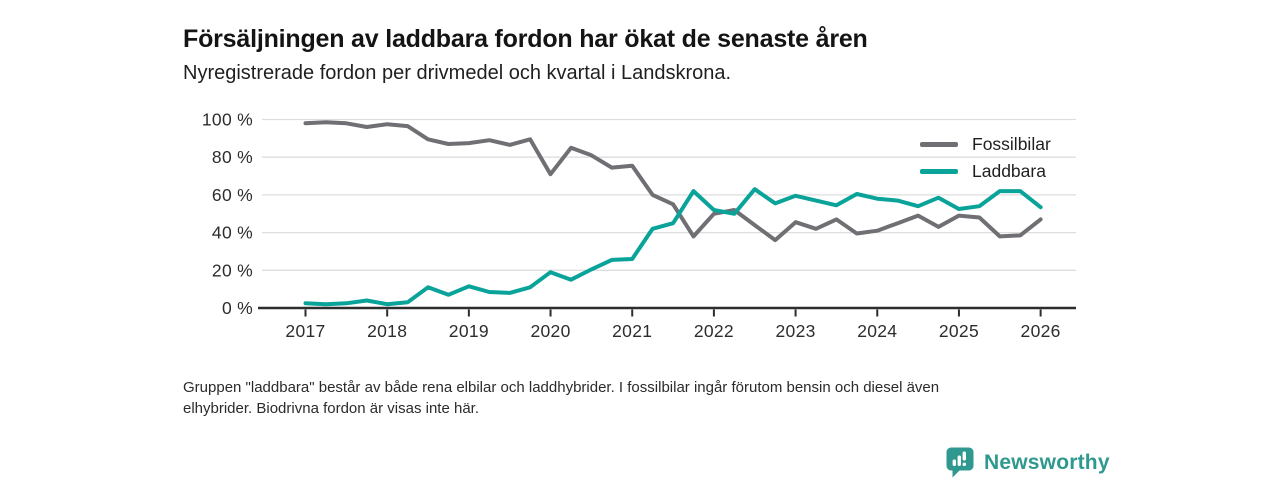 The height and width of the screenshot is (480, 1280). What do you see at coordinates (1047, 462) in the screenshot?
I see `newsworthy-logo-text: Newsworthy` at bounding box center [1047, 462].